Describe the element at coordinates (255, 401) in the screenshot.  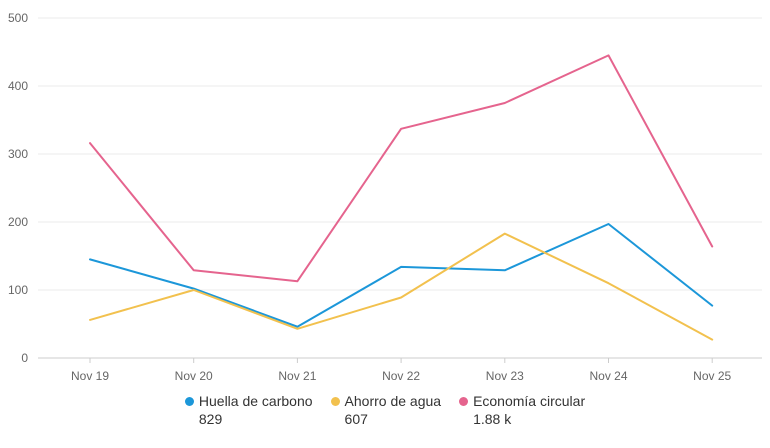
I see `legend-label: Huella de carbono` at that location.